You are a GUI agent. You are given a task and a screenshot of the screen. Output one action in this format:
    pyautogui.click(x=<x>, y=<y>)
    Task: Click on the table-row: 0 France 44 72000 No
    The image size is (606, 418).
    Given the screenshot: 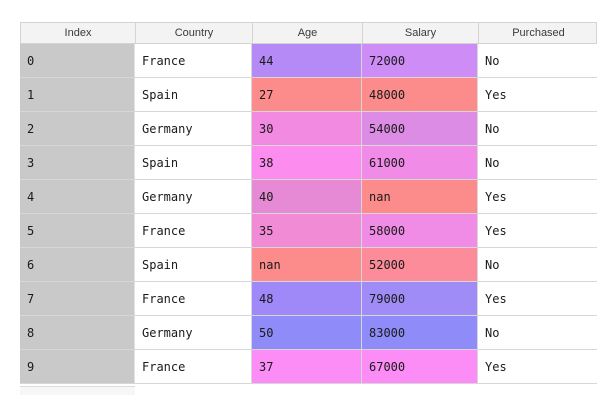 What is the action you would take?
    pyautogui.click(x=308, y=61)
    